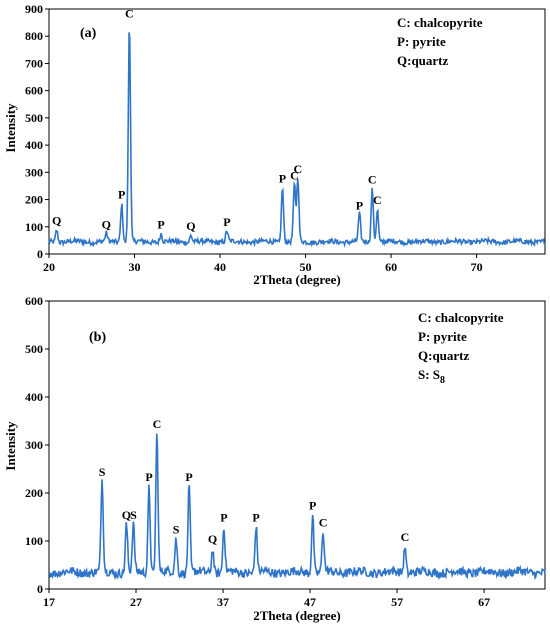 This screenshot has height=628, width=550. Describe the element at coordinates (444, 355) in the screenshot. I see `panel-b-legend-item-3: Q:quartz` at that location.